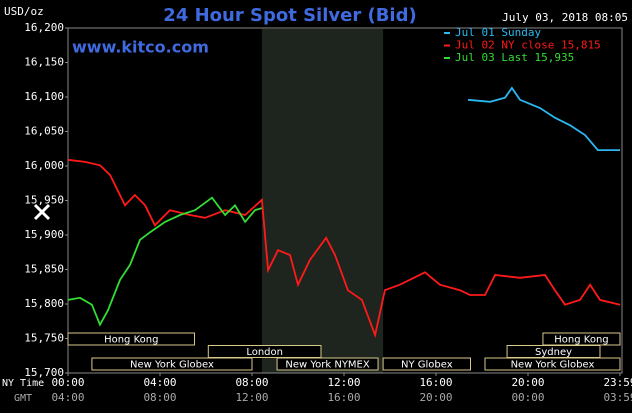  What do you see at coordinates (44, 372) in the screenshot?
I see `y-tick-label: 15,700` at bounding box center [44, 372].